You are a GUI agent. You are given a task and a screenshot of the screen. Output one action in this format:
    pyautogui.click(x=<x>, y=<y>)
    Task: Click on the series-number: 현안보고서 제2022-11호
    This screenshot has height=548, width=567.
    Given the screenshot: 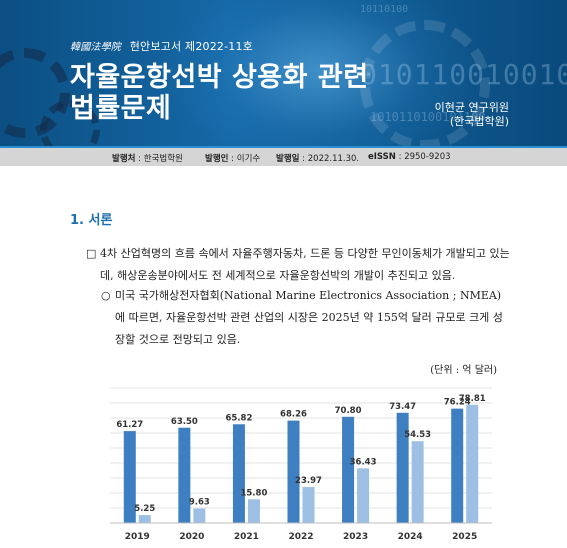 What is the action you would take?
    pyautogui.click(x=191, y=46)
    